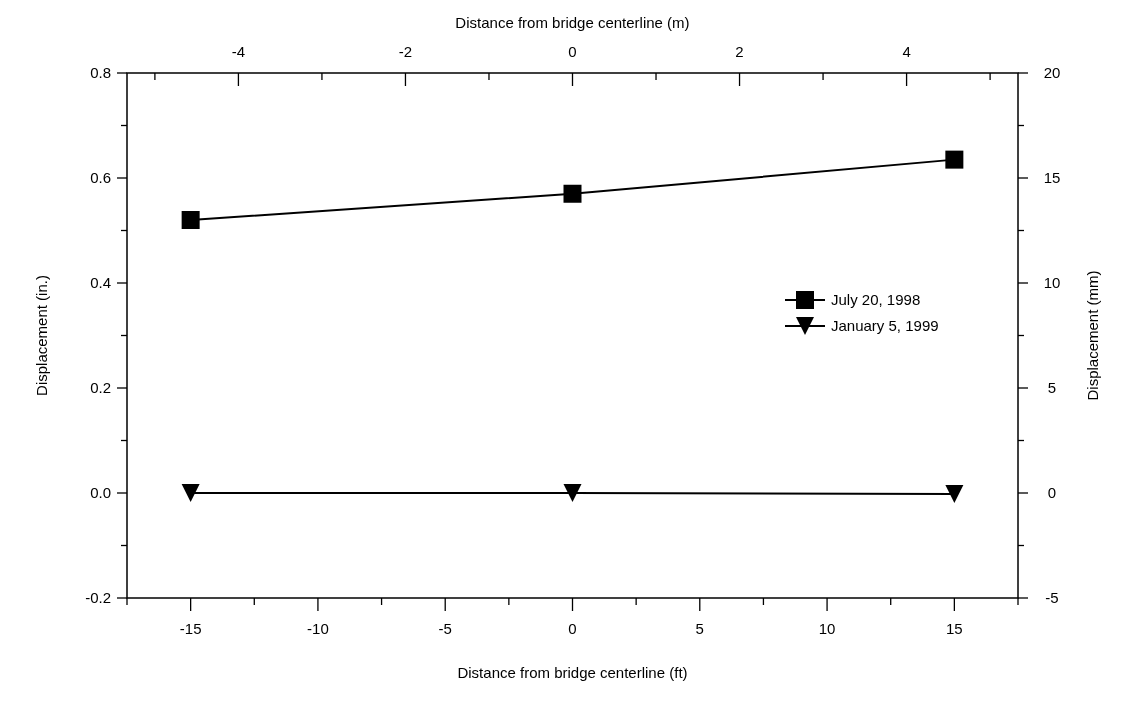 The image size is (1139, 705). Describe the element at coordinates (1052, 597) in the screenshot. I see `y2-tick-label: -5` at that location.